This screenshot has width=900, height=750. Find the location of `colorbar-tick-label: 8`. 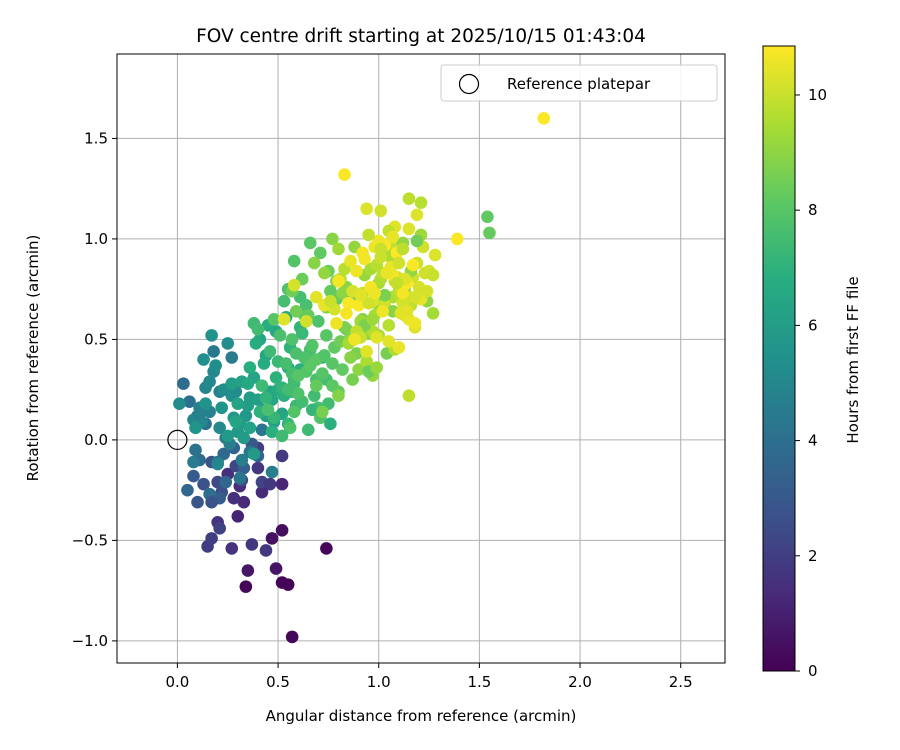

colorbar-tick-label: 8 is located at coordinates (813, 210).